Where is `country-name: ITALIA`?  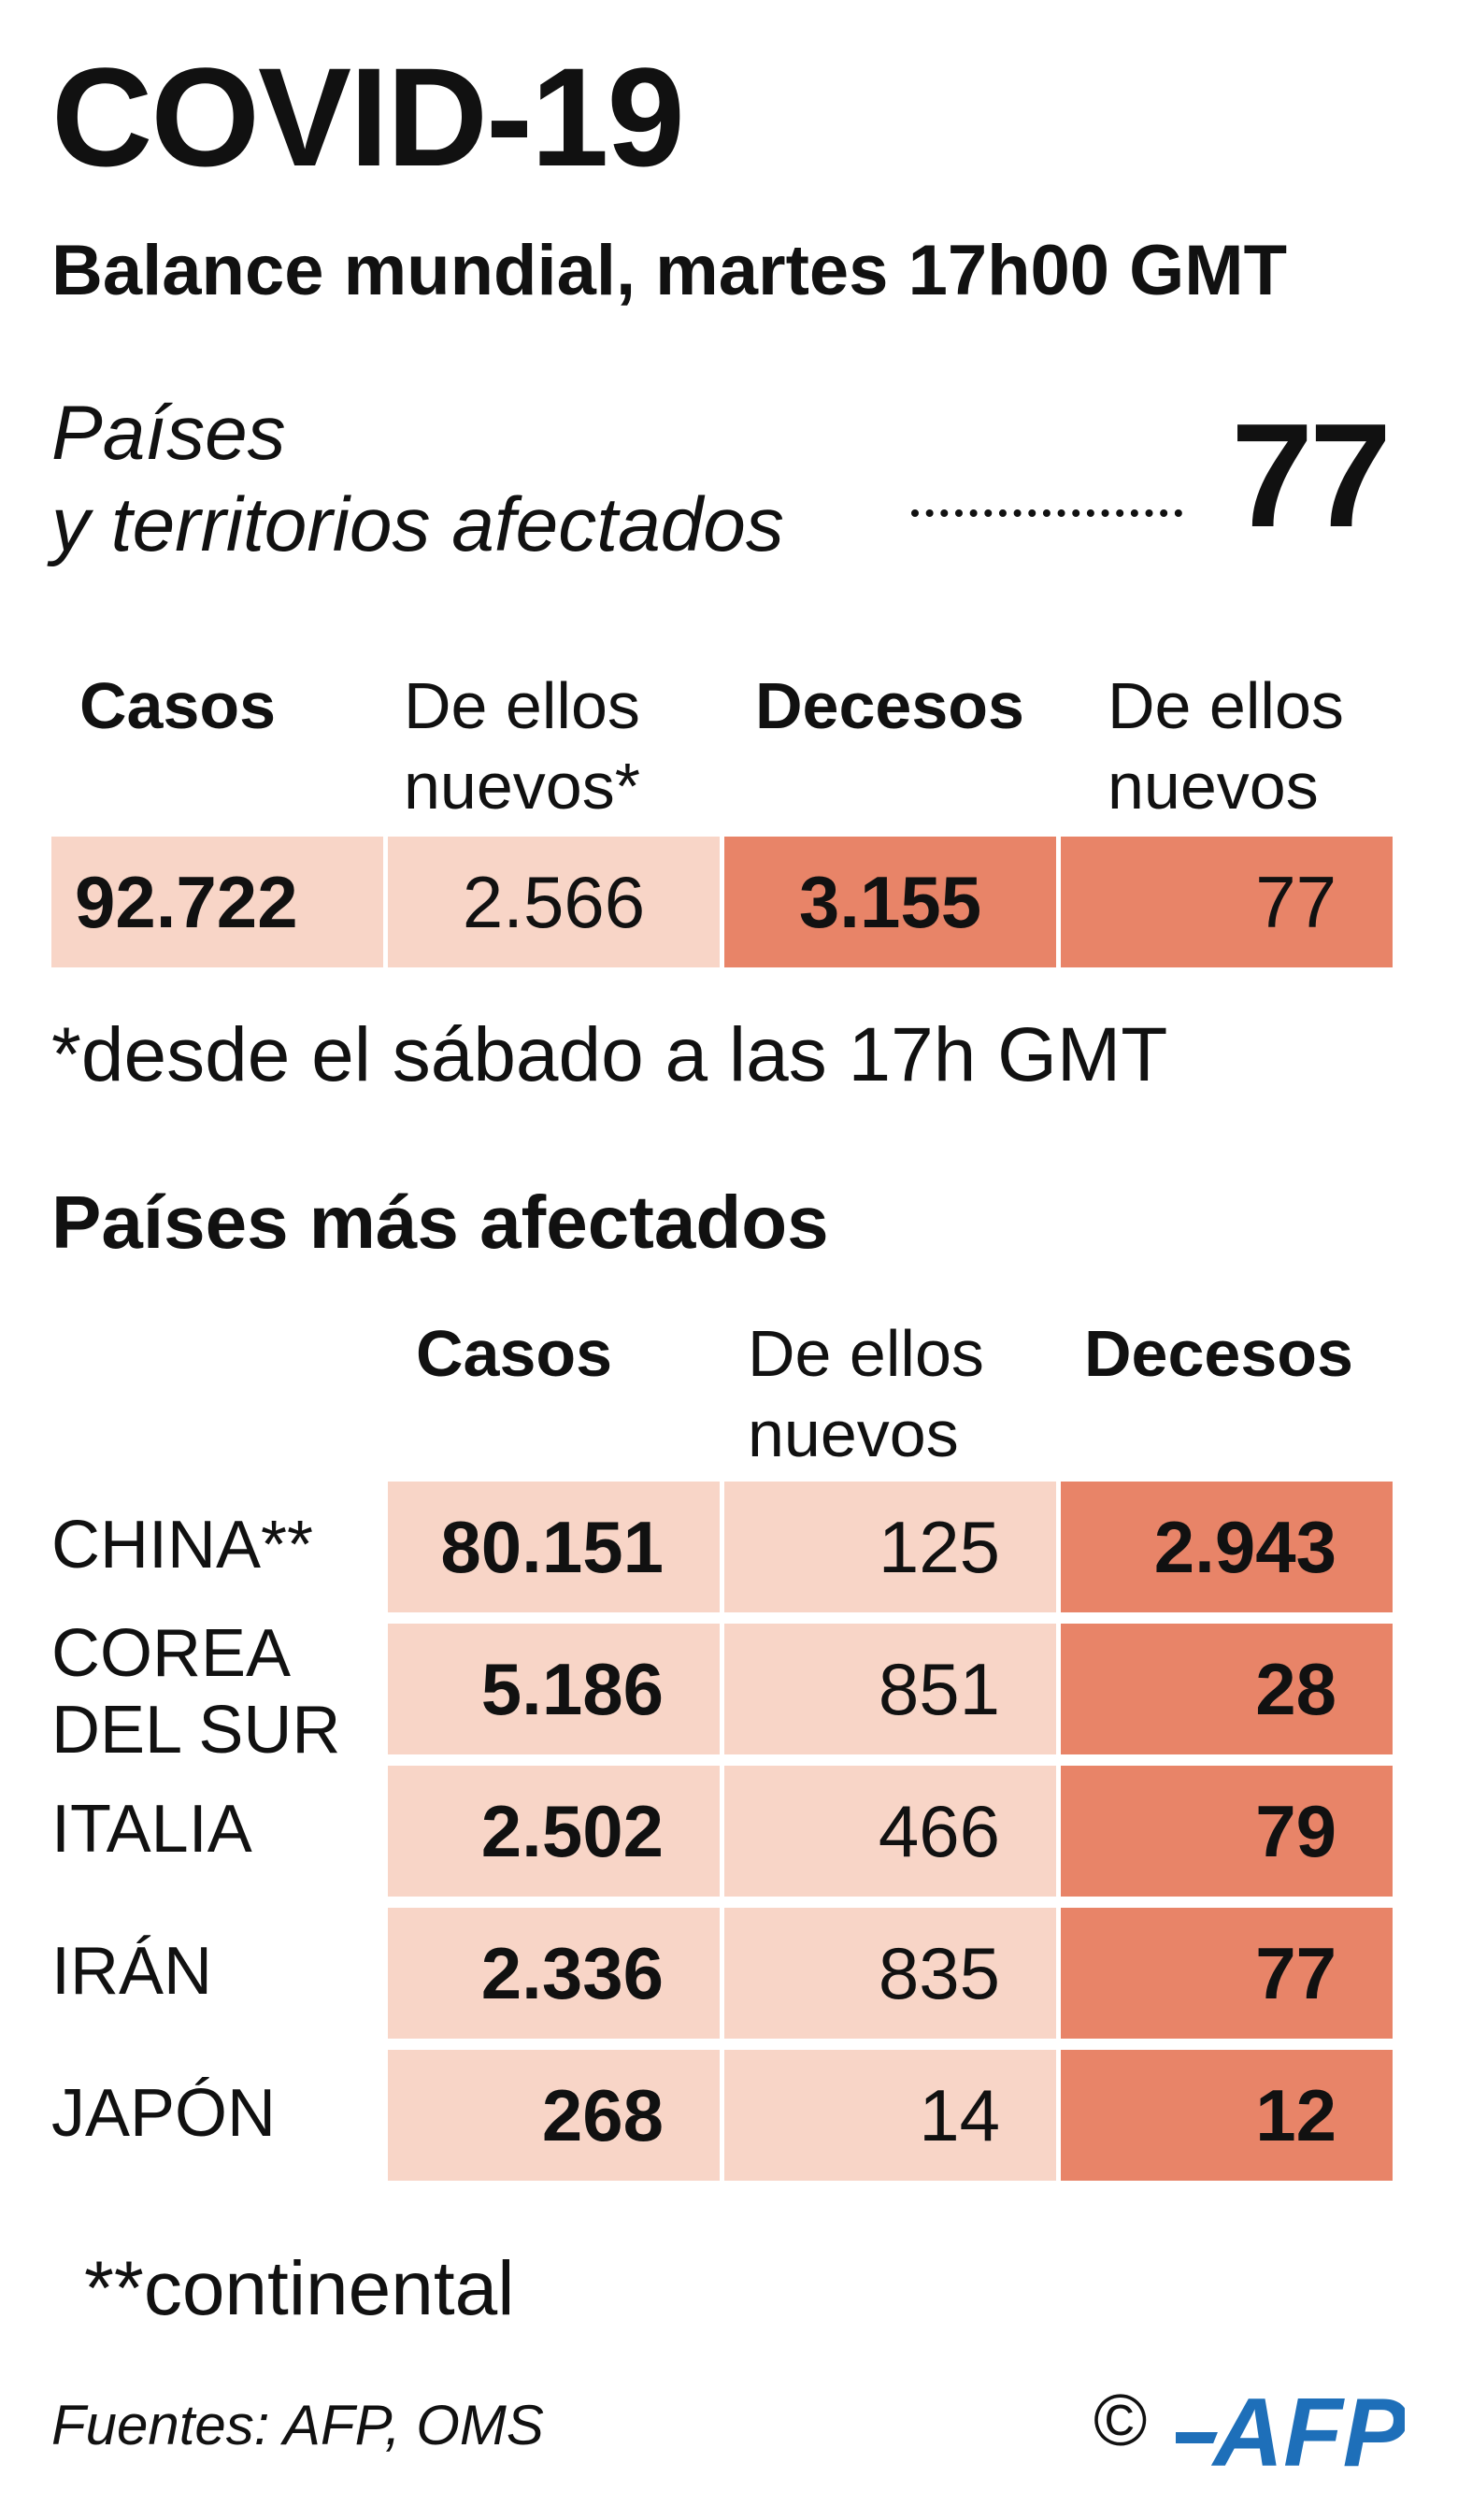
country-name: ITALIA is located at coordinates (151, 1829).